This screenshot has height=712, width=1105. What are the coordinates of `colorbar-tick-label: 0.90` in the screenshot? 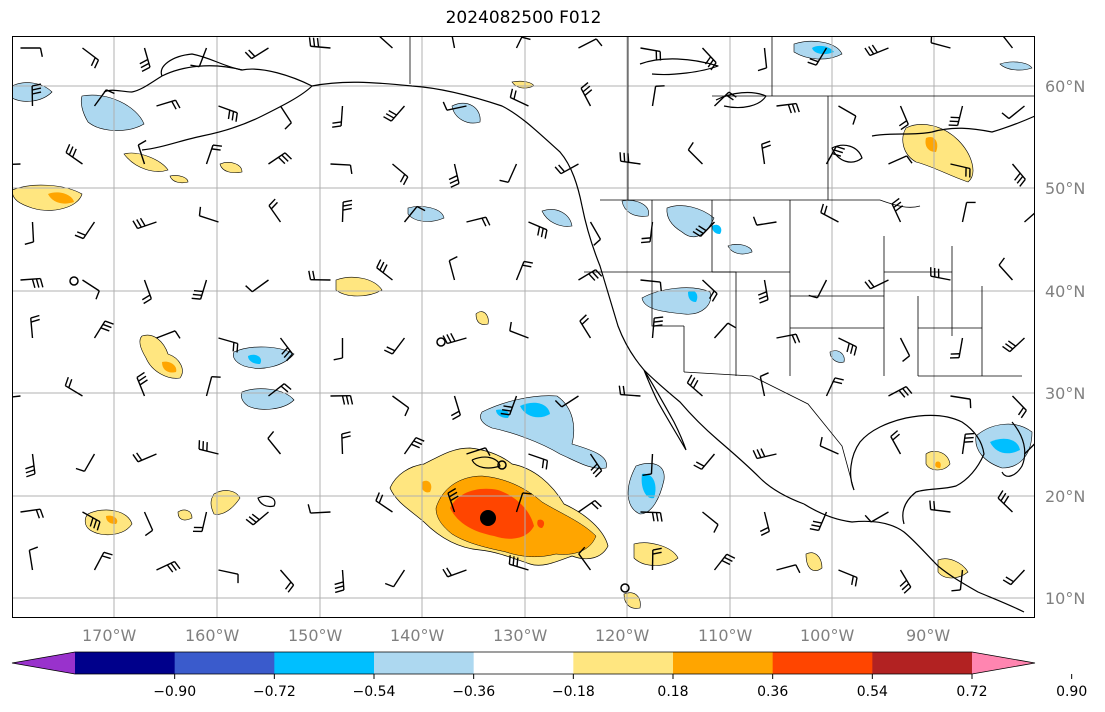 It's located at (1071, 692).